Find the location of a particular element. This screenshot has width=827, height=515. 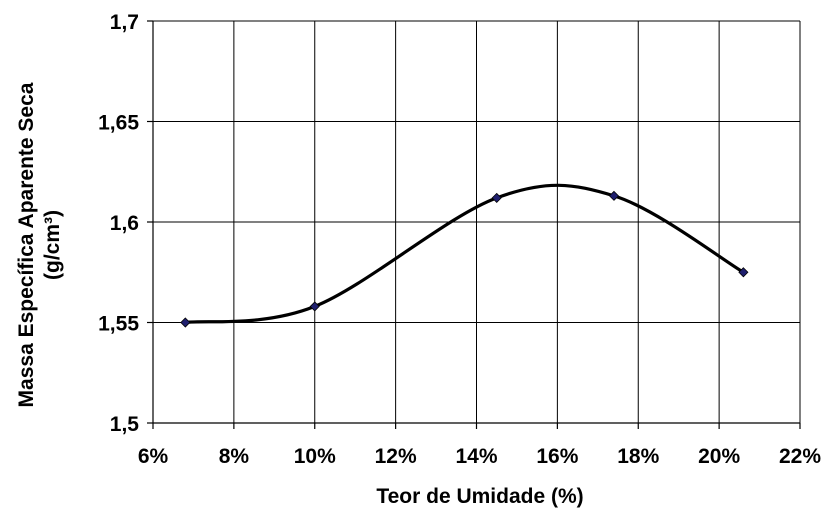

x-tick-labels: 6% 8% 10% 12% 14% 16% 18% 20% 22% is located at coordinates (480, 456).